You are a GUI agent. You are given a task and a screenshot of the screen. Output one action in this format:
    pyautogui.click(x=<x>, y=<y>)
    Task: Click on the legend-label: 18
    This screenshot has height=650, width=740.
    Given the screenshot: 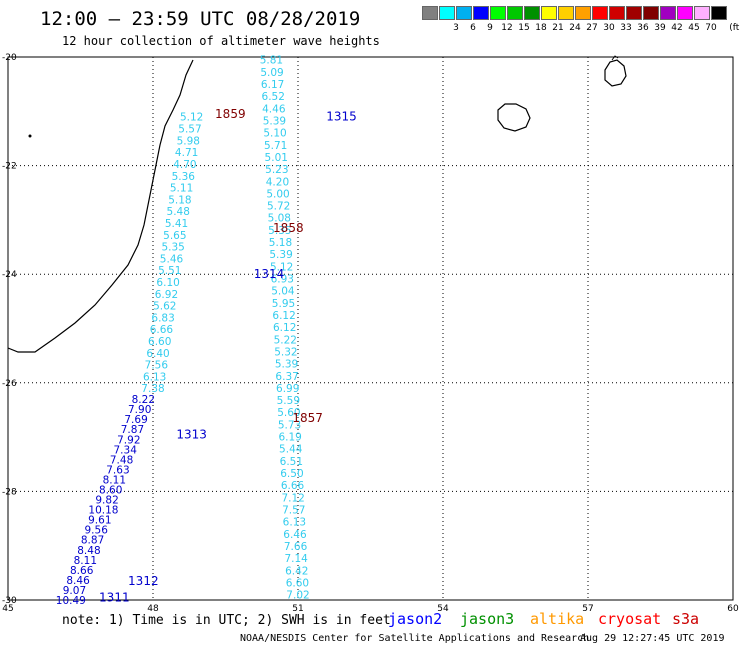 What is the action you would take?
    pyautogui.click(x=541, y=28)
    